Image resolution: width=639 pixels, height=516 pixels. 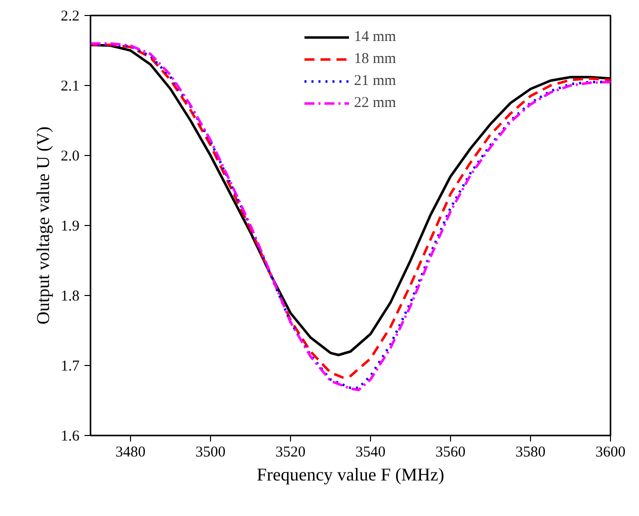 I want to click on y-tick-label: 1.8, so click(x=70, y=296).